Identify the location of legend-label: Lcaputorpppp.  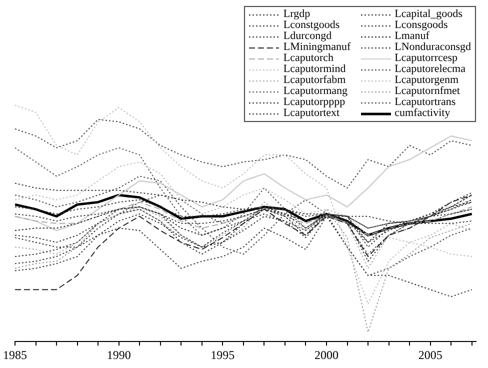
(314, 102).